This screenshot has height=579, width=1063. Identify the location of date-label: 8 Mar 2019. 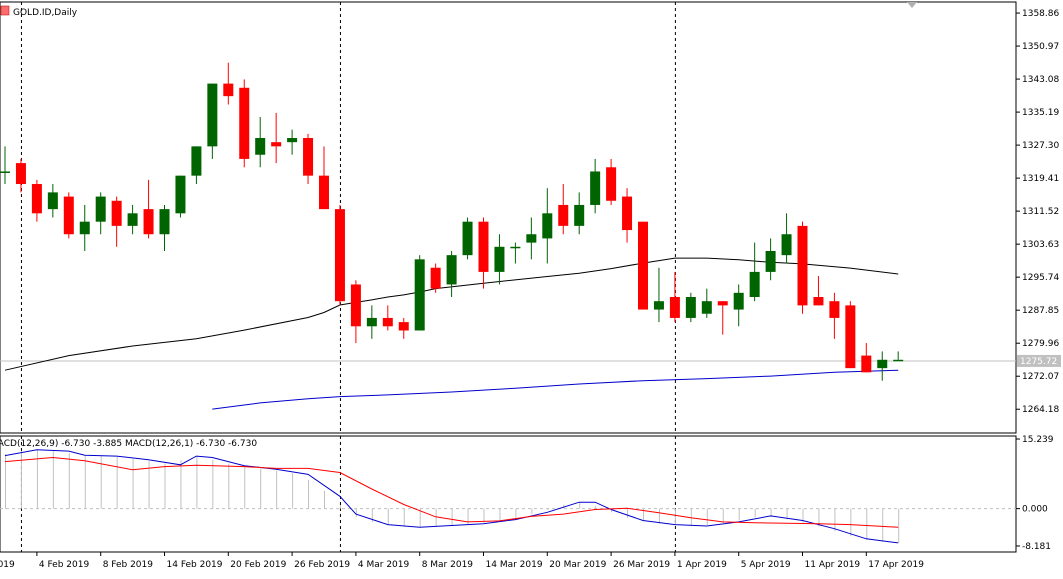
(448, 565).